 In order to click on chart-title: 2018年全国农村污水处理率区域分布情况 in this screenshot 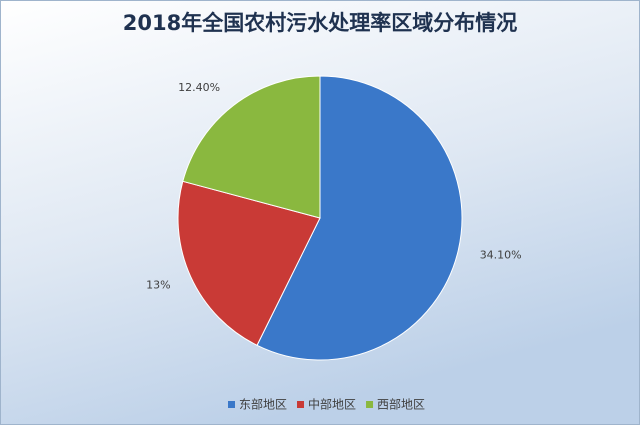, I will do `click(320, 23)`.